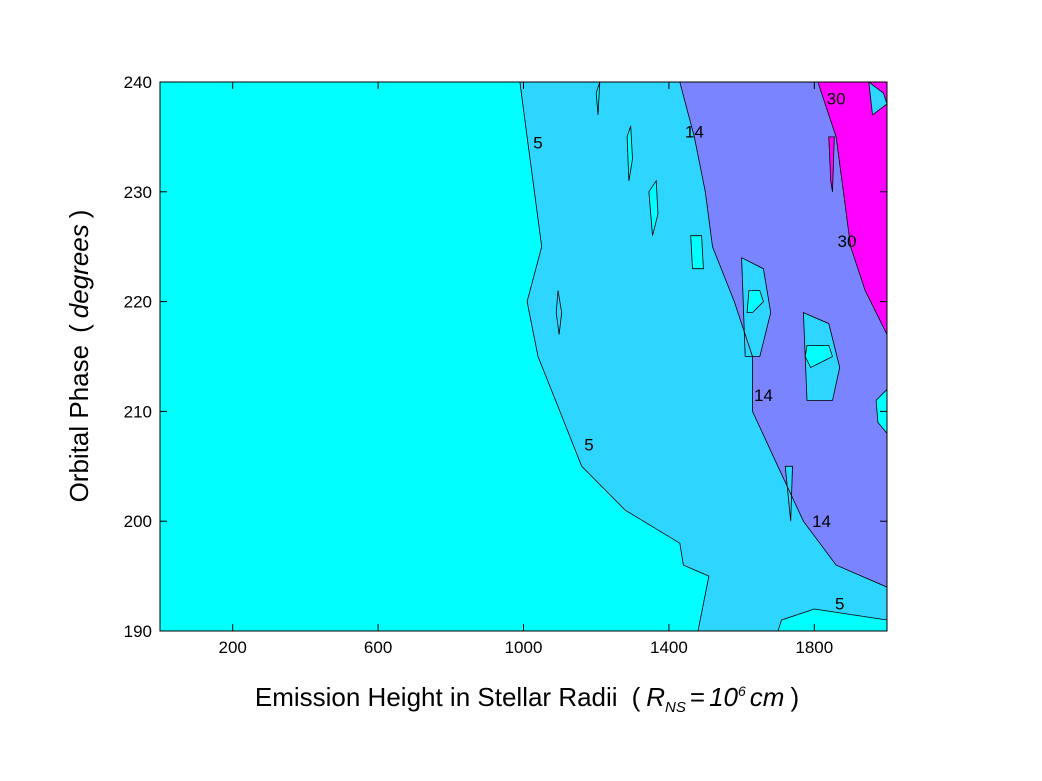 The height and width of the screenshot is (781, 1042). Describe the element at coordinates (636, 697) in the screenshot. I see `x-axis-label-paren-open: (` at that location.